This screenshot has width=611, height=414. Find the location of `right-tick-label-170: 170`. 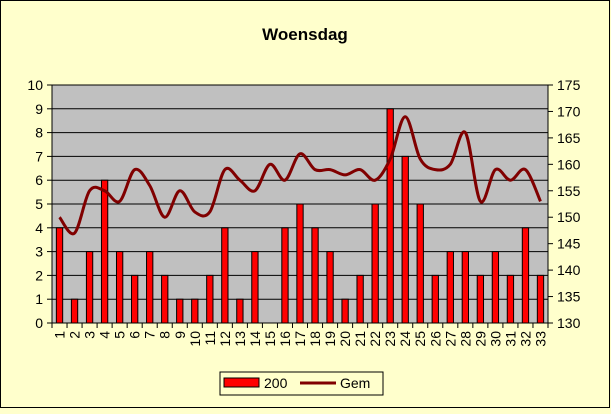

right-tick-label-170: 170 is located at coordinates (569, 111).